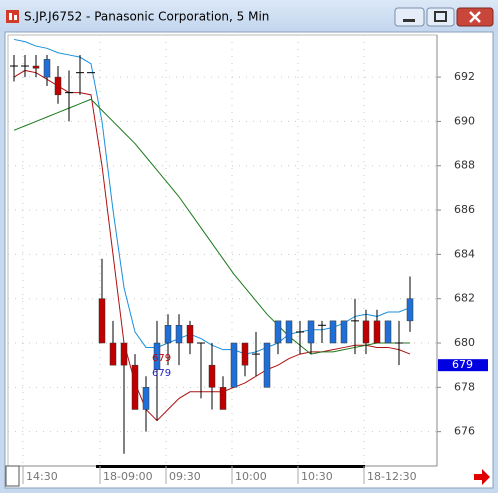 Image resolution: width=498 pixels, height=497 pixels. Describe the element at coordinates (230, 466) in the screenshot. I see `session-bar` at that location.